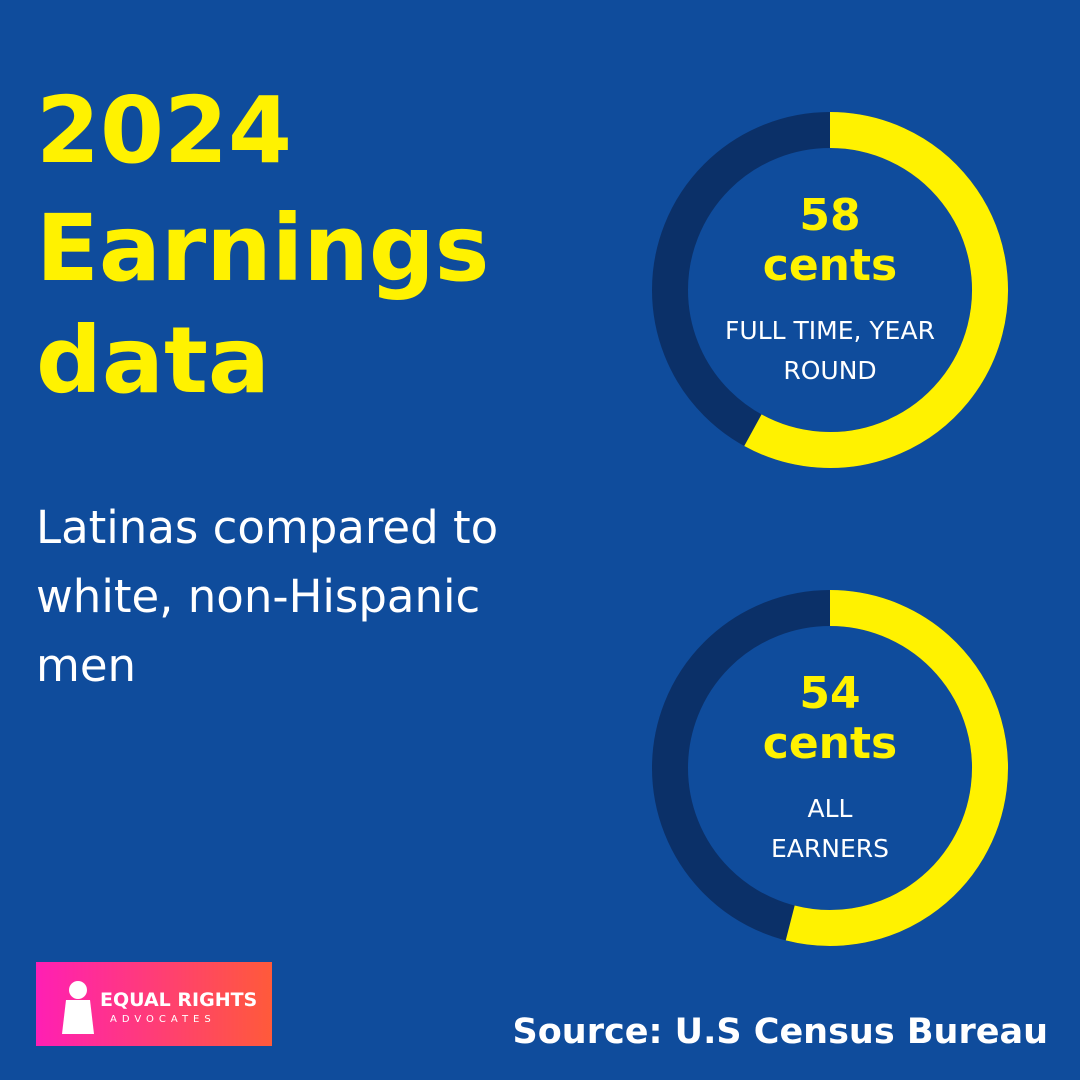  I want to click on subtitle-line: white, non-Hispanic, so click(258, 596).